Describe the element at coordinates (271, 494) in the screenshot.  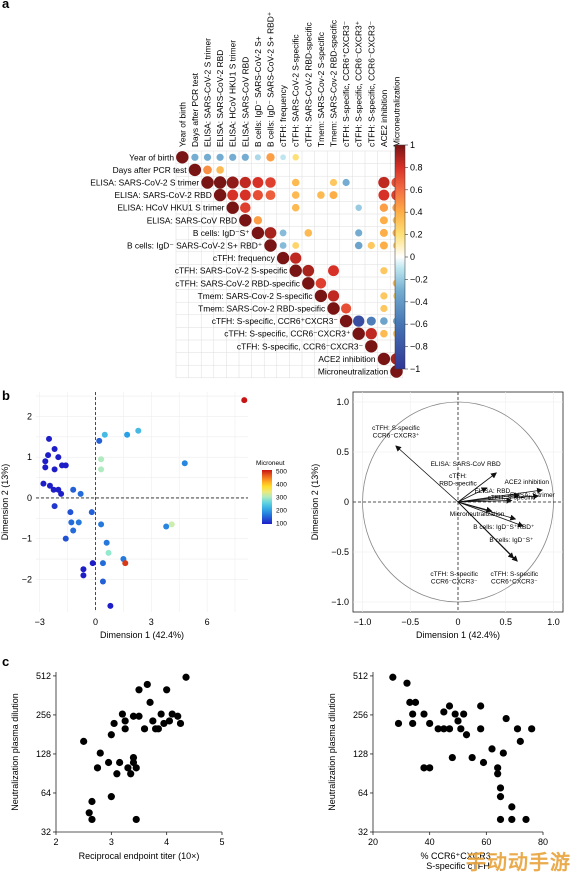
I see `microneut-legend: Microneut 500 400 300 200 100` at that location.